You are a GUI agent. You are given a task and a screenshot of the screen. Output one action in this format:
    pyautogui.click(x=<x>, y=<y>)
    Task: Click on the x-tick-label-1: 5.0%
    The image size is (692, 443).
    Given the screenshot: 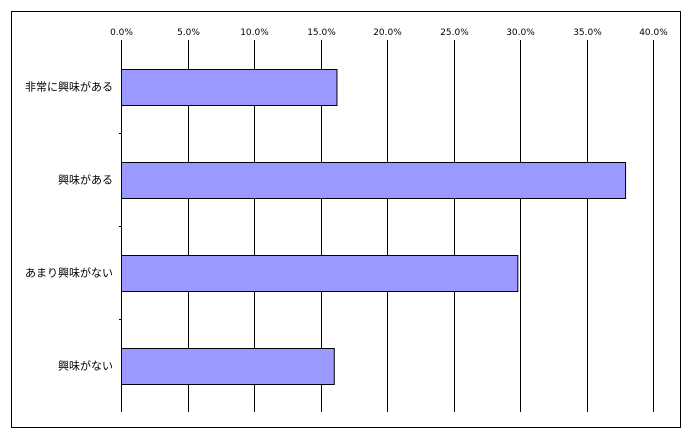 What is the action you would take?
    pyautogui.click(x=188, y=33)
    